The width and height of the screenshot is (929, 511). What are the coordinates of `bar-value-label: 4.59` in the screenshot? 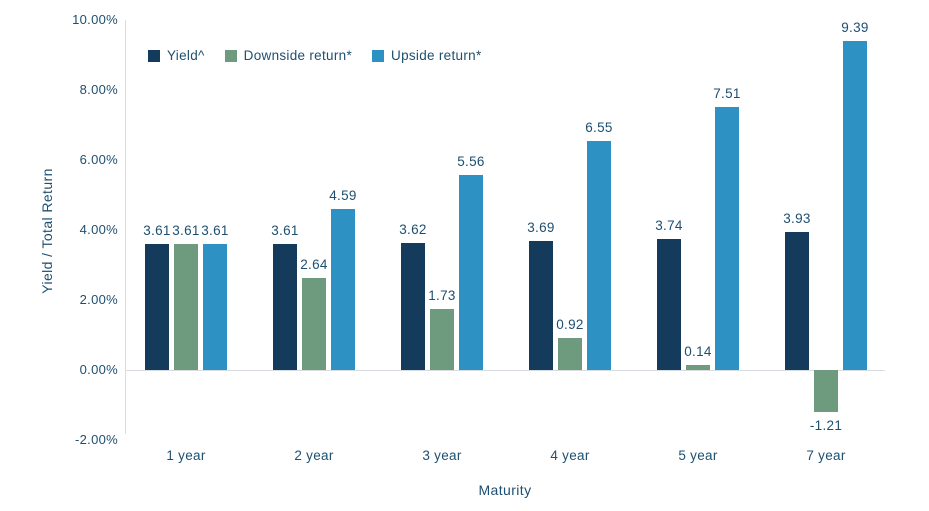 It's located at (343, 196).